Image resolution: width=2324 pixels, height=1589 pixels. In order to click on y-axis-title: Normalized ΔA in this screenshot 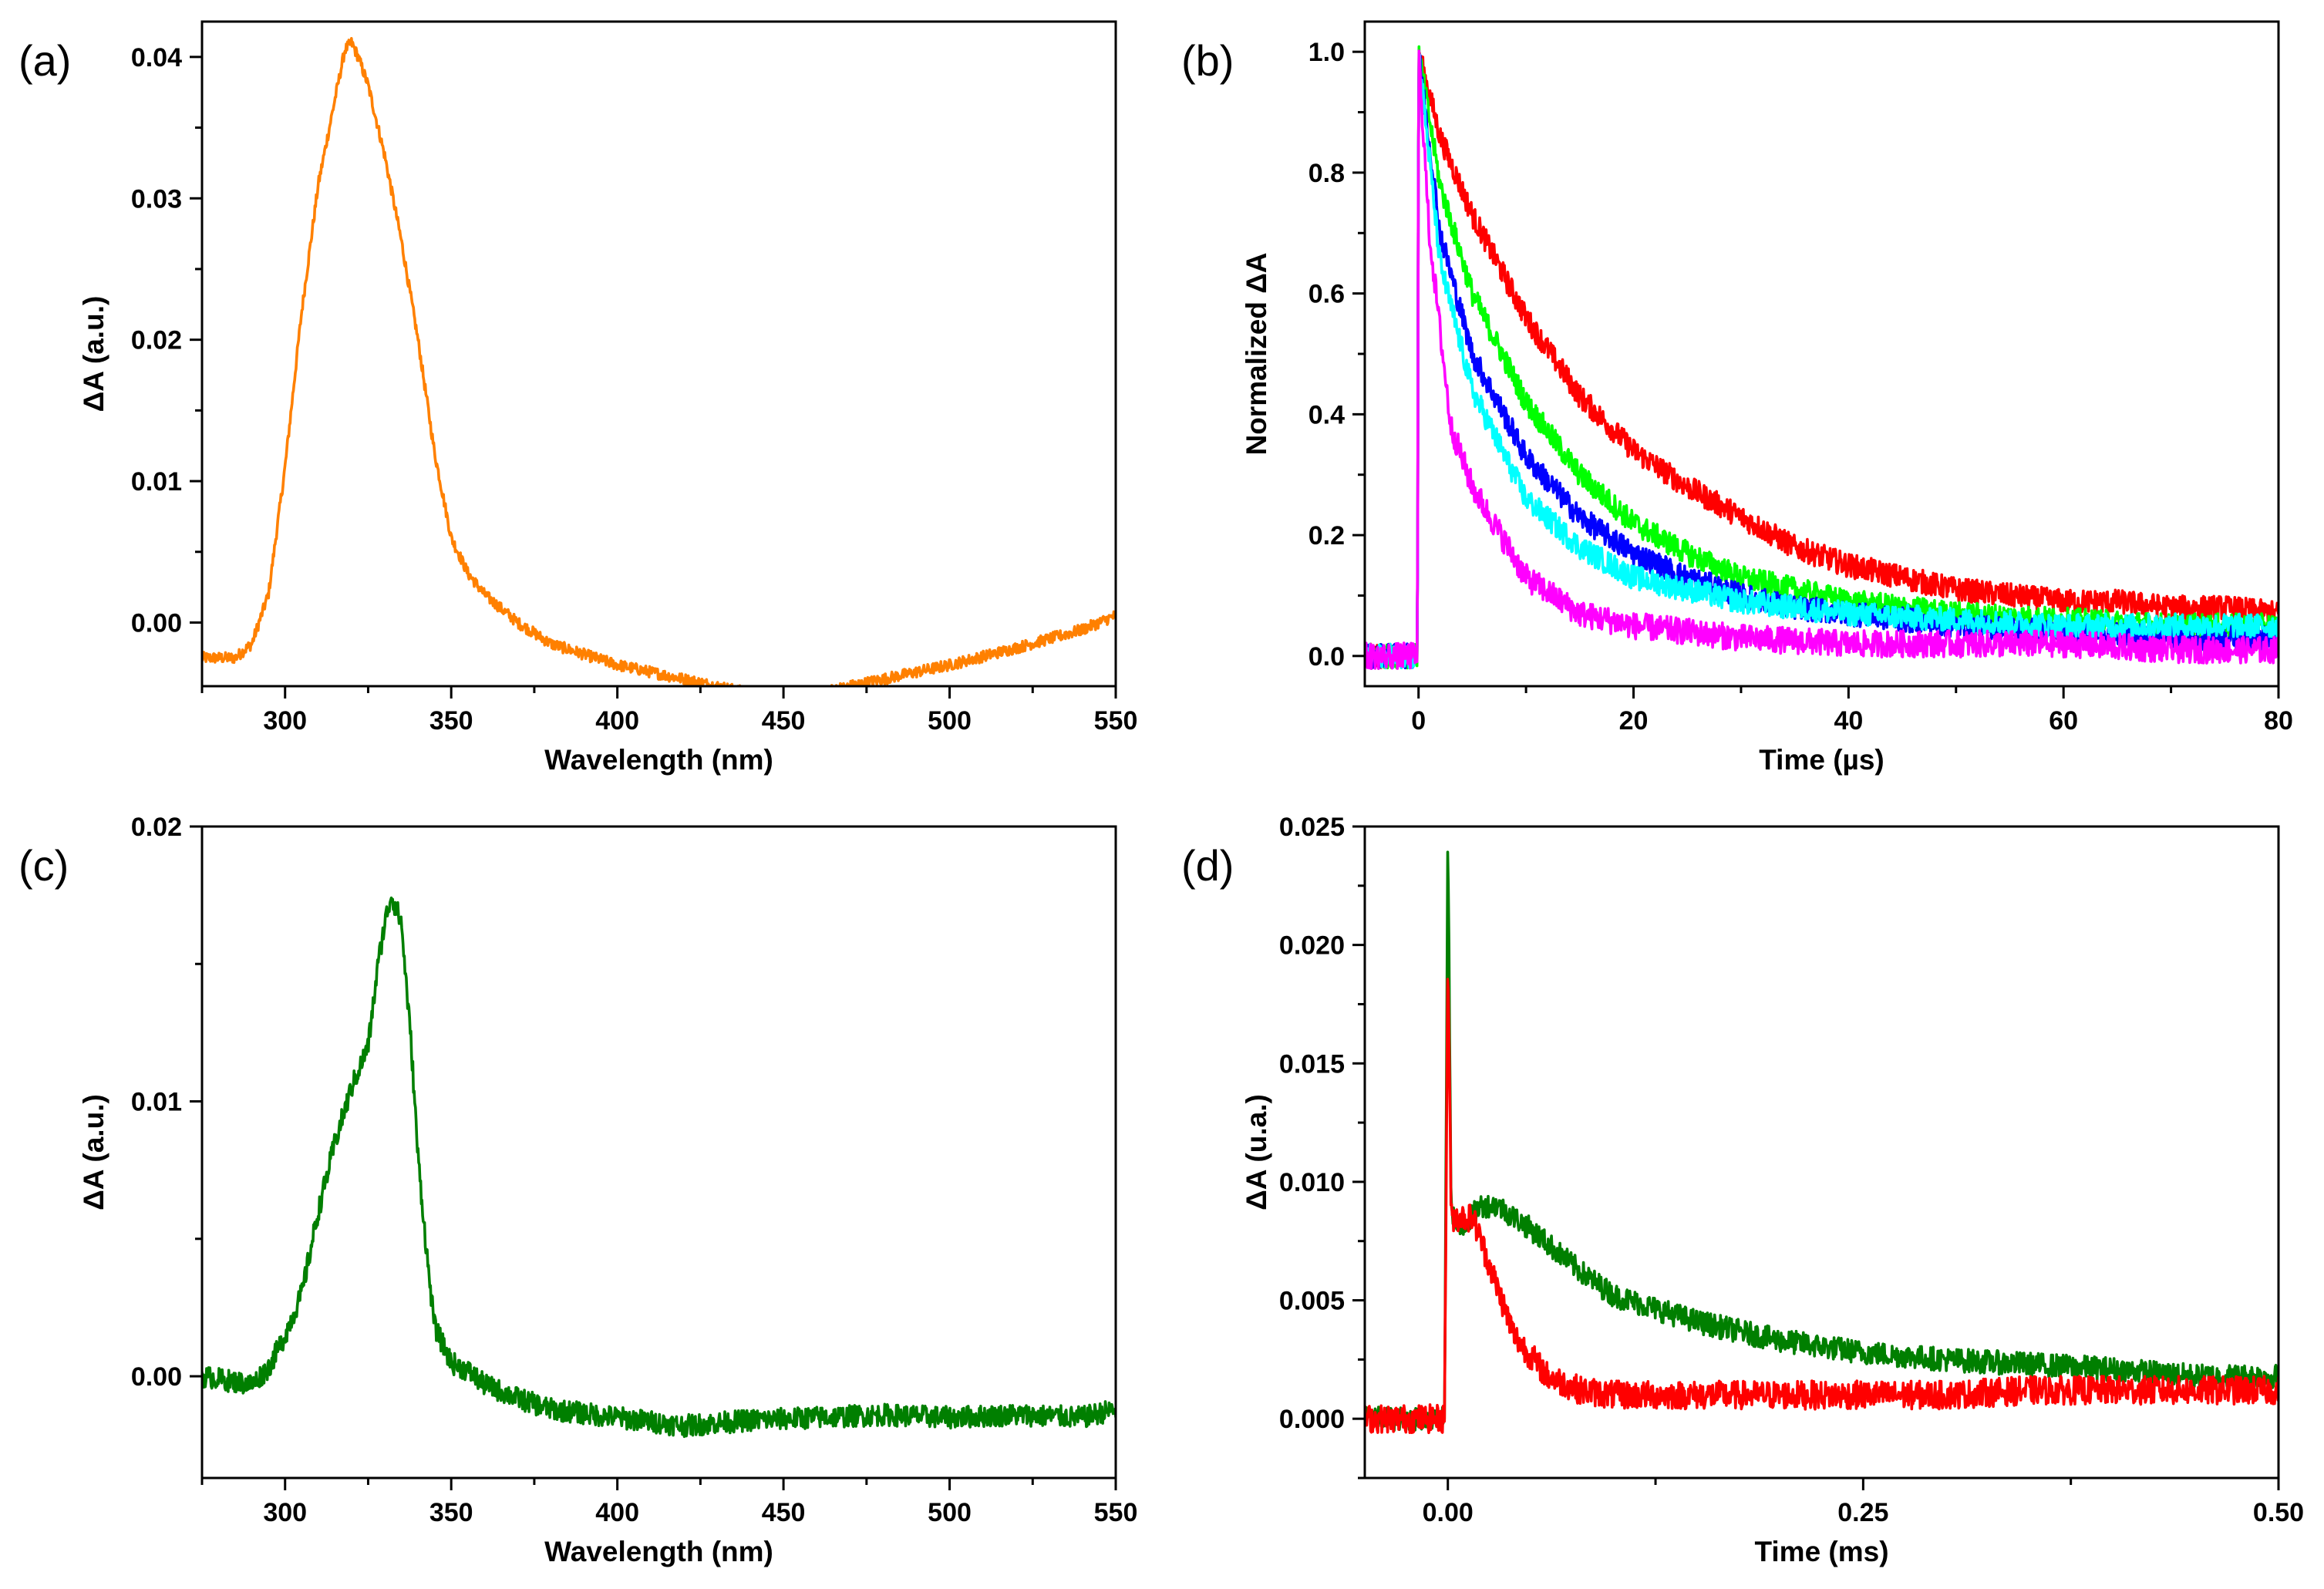, I will do `click(1256, 353)`.